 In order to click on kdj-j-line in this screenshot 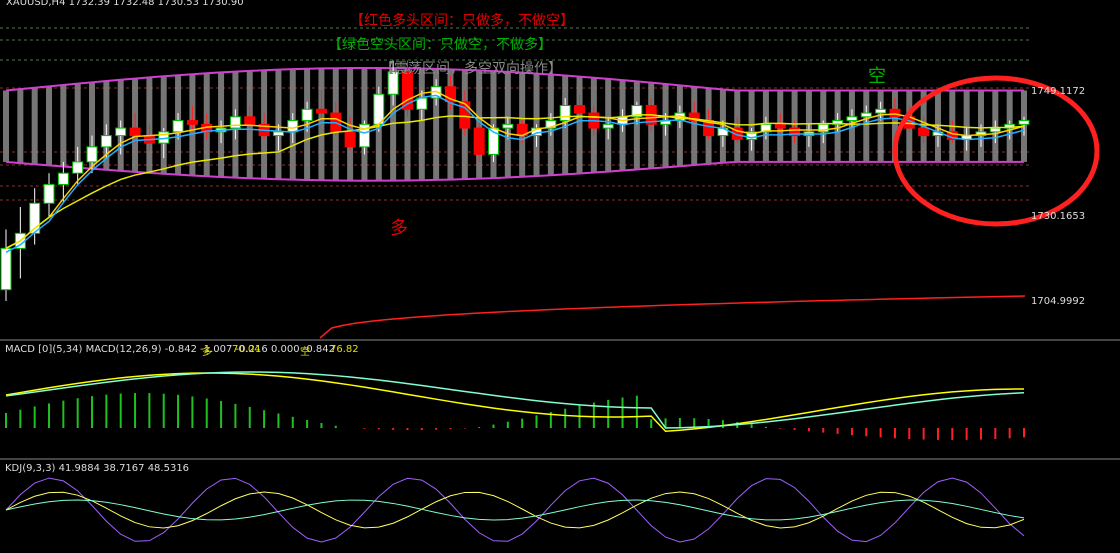, I will do `click(515, 510)`.